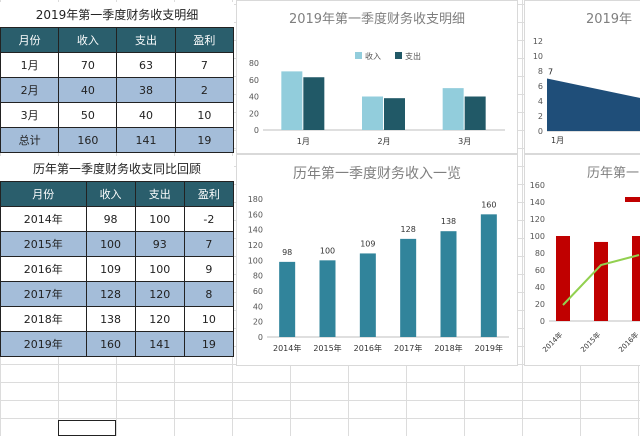  Describe the element at coordinates (146, 65) in the screenshot. I see `table-cell: 63` at that location.